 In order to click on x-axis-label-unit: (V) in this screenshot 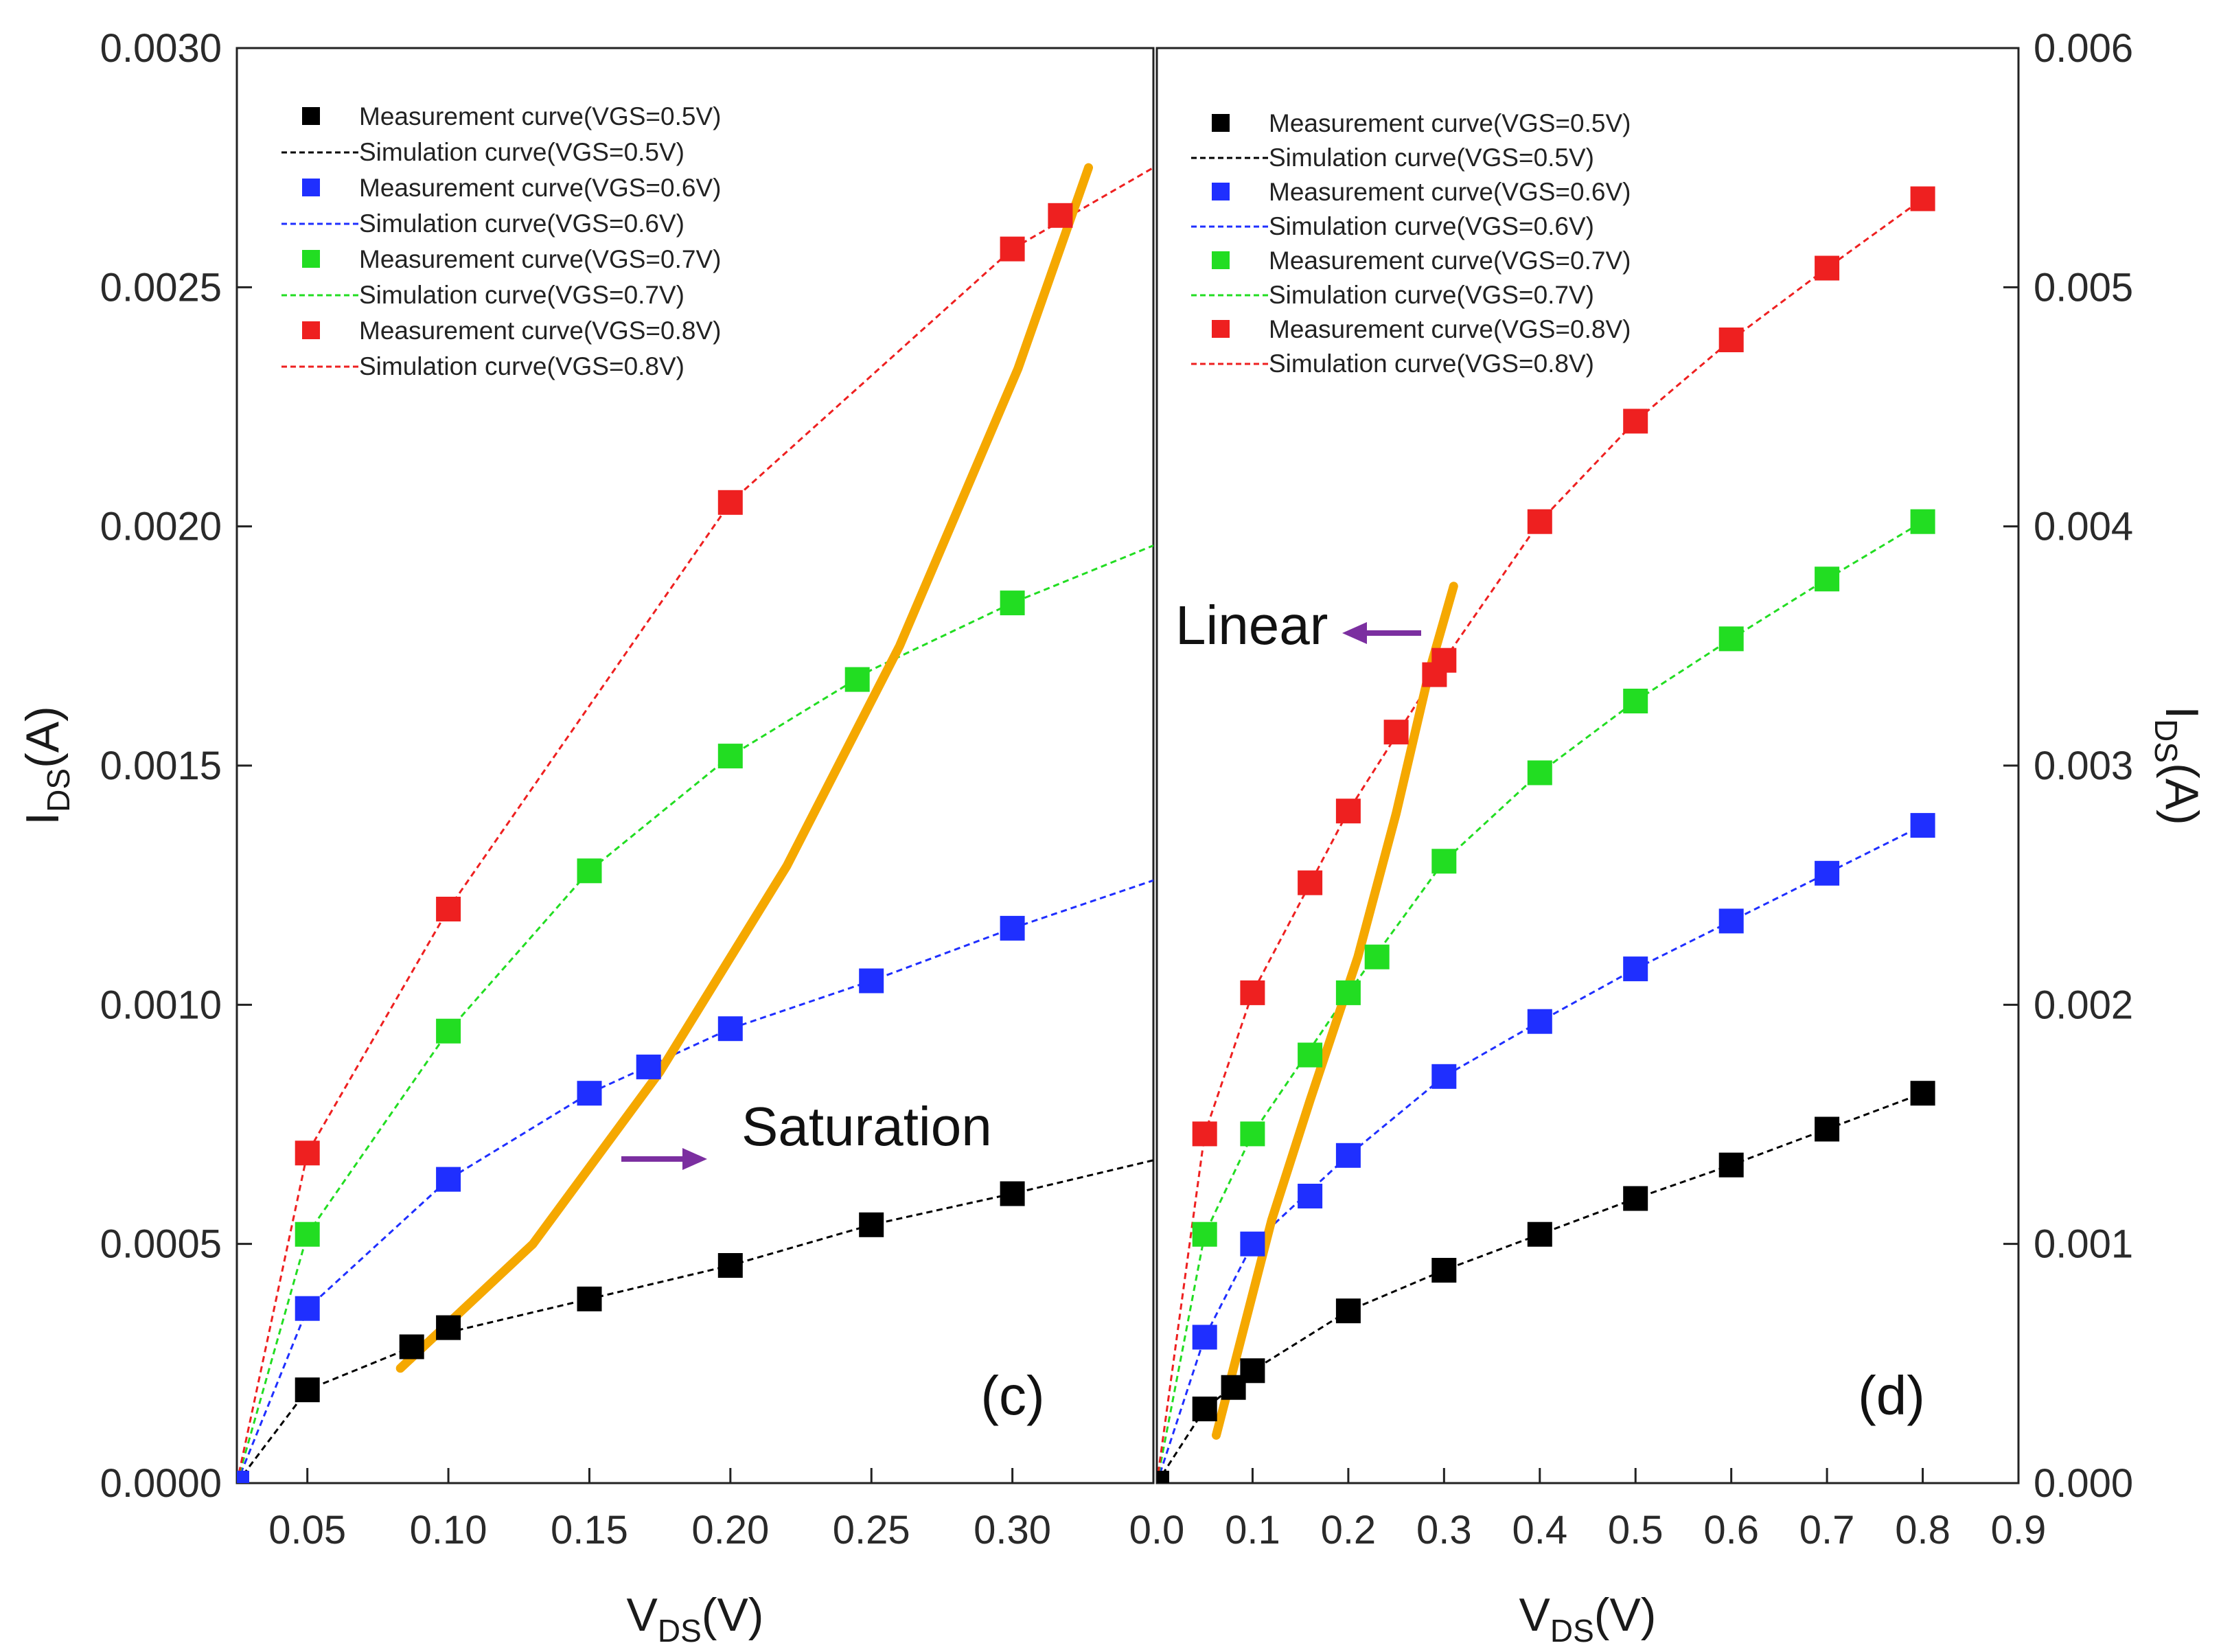, I will do `click(1625, 1615)`.